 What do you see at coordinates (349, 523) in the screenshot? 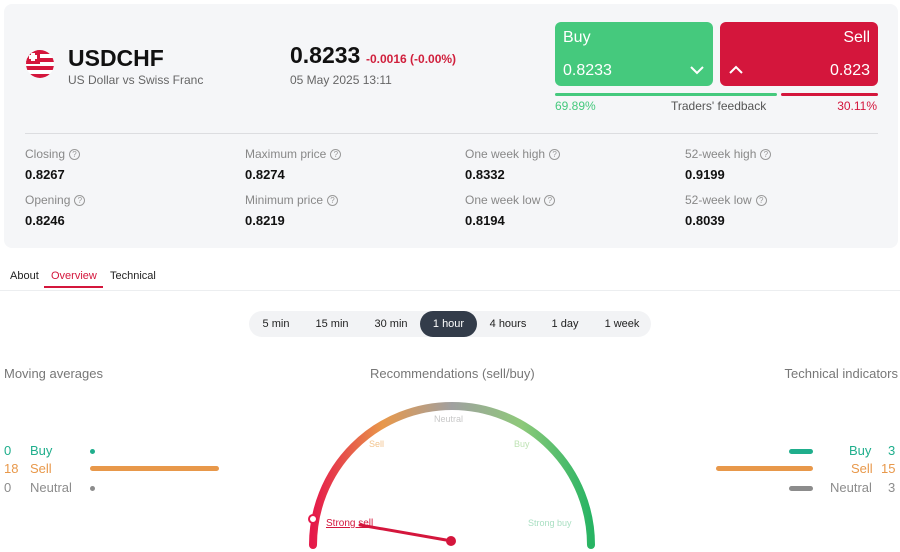
I see `gauge-label-strong-sell: Strong sell` at bounding box center [349, 523].